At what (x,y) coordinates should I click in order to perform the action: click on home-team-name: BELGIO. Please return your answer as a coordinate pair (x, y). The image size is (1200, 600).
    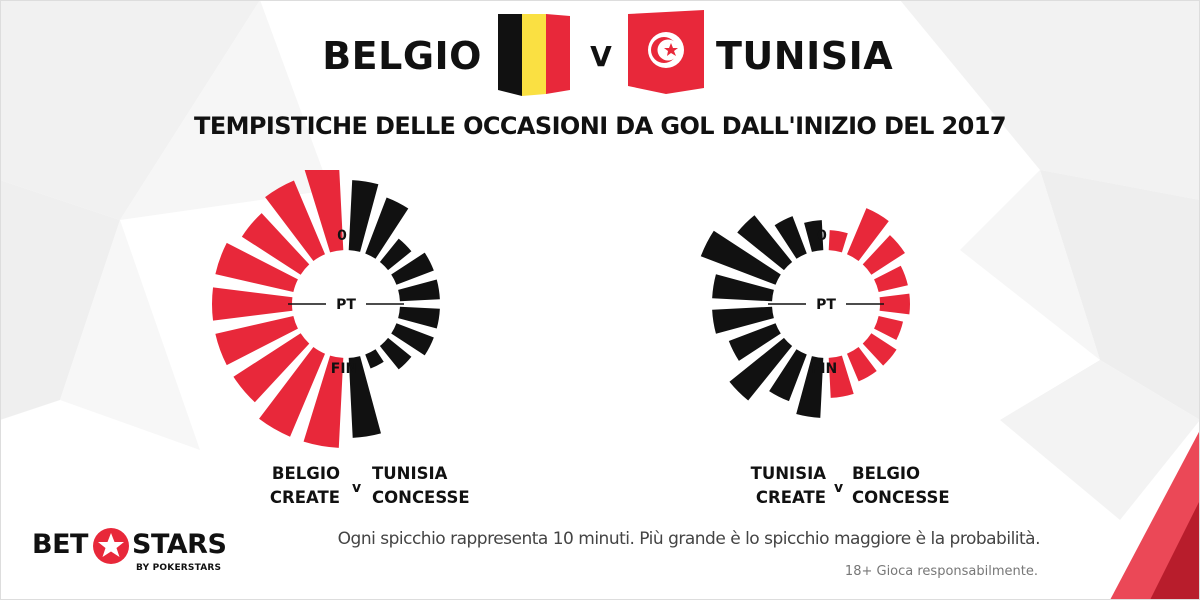
    Looking at the image, I should click on (402, 56).